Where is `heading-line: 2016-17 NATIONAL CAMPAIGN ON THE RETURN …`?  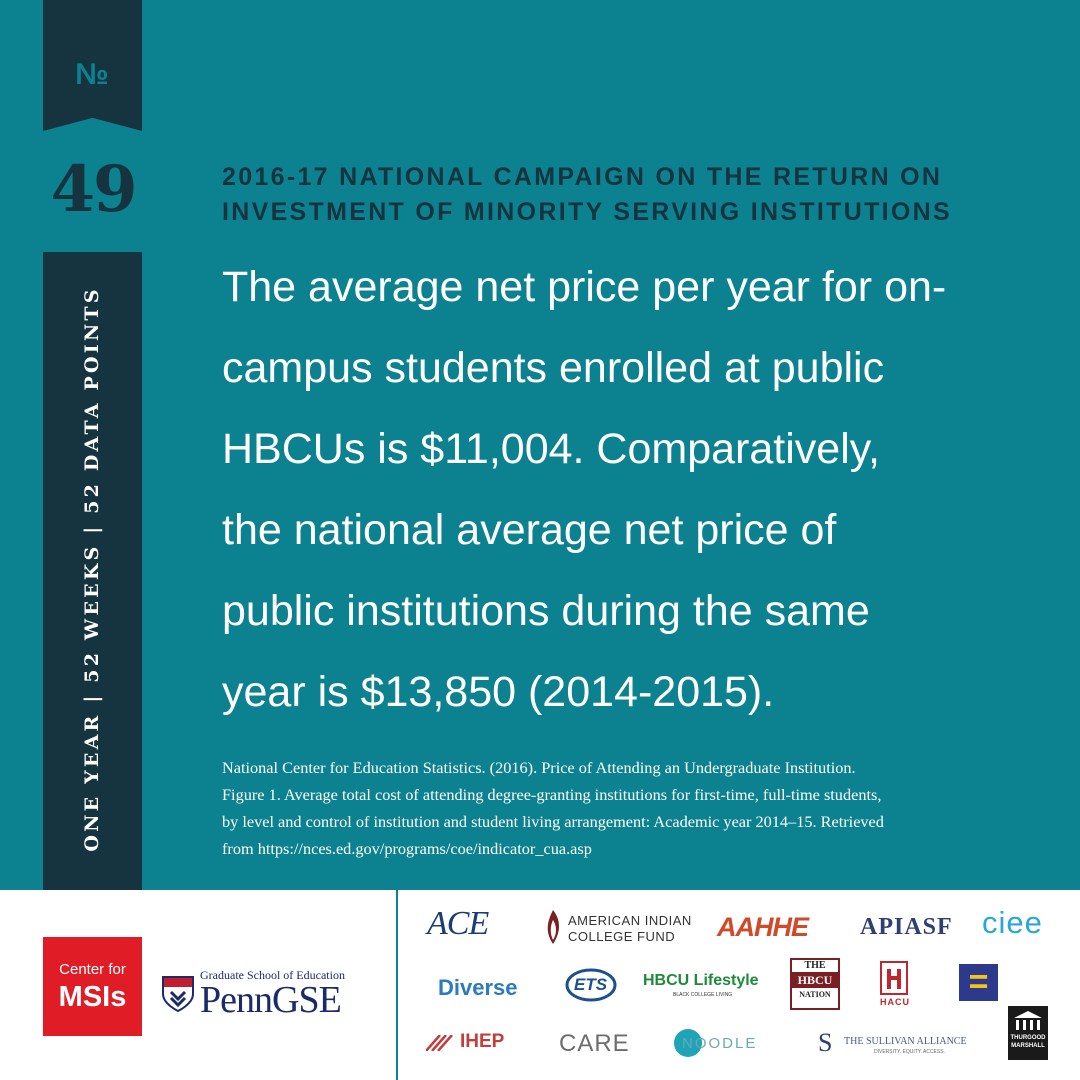 heading-line: 2016-17 NATIONAL CAMPAIGN ON THE RETURN … is located at coordinates (582, 177).